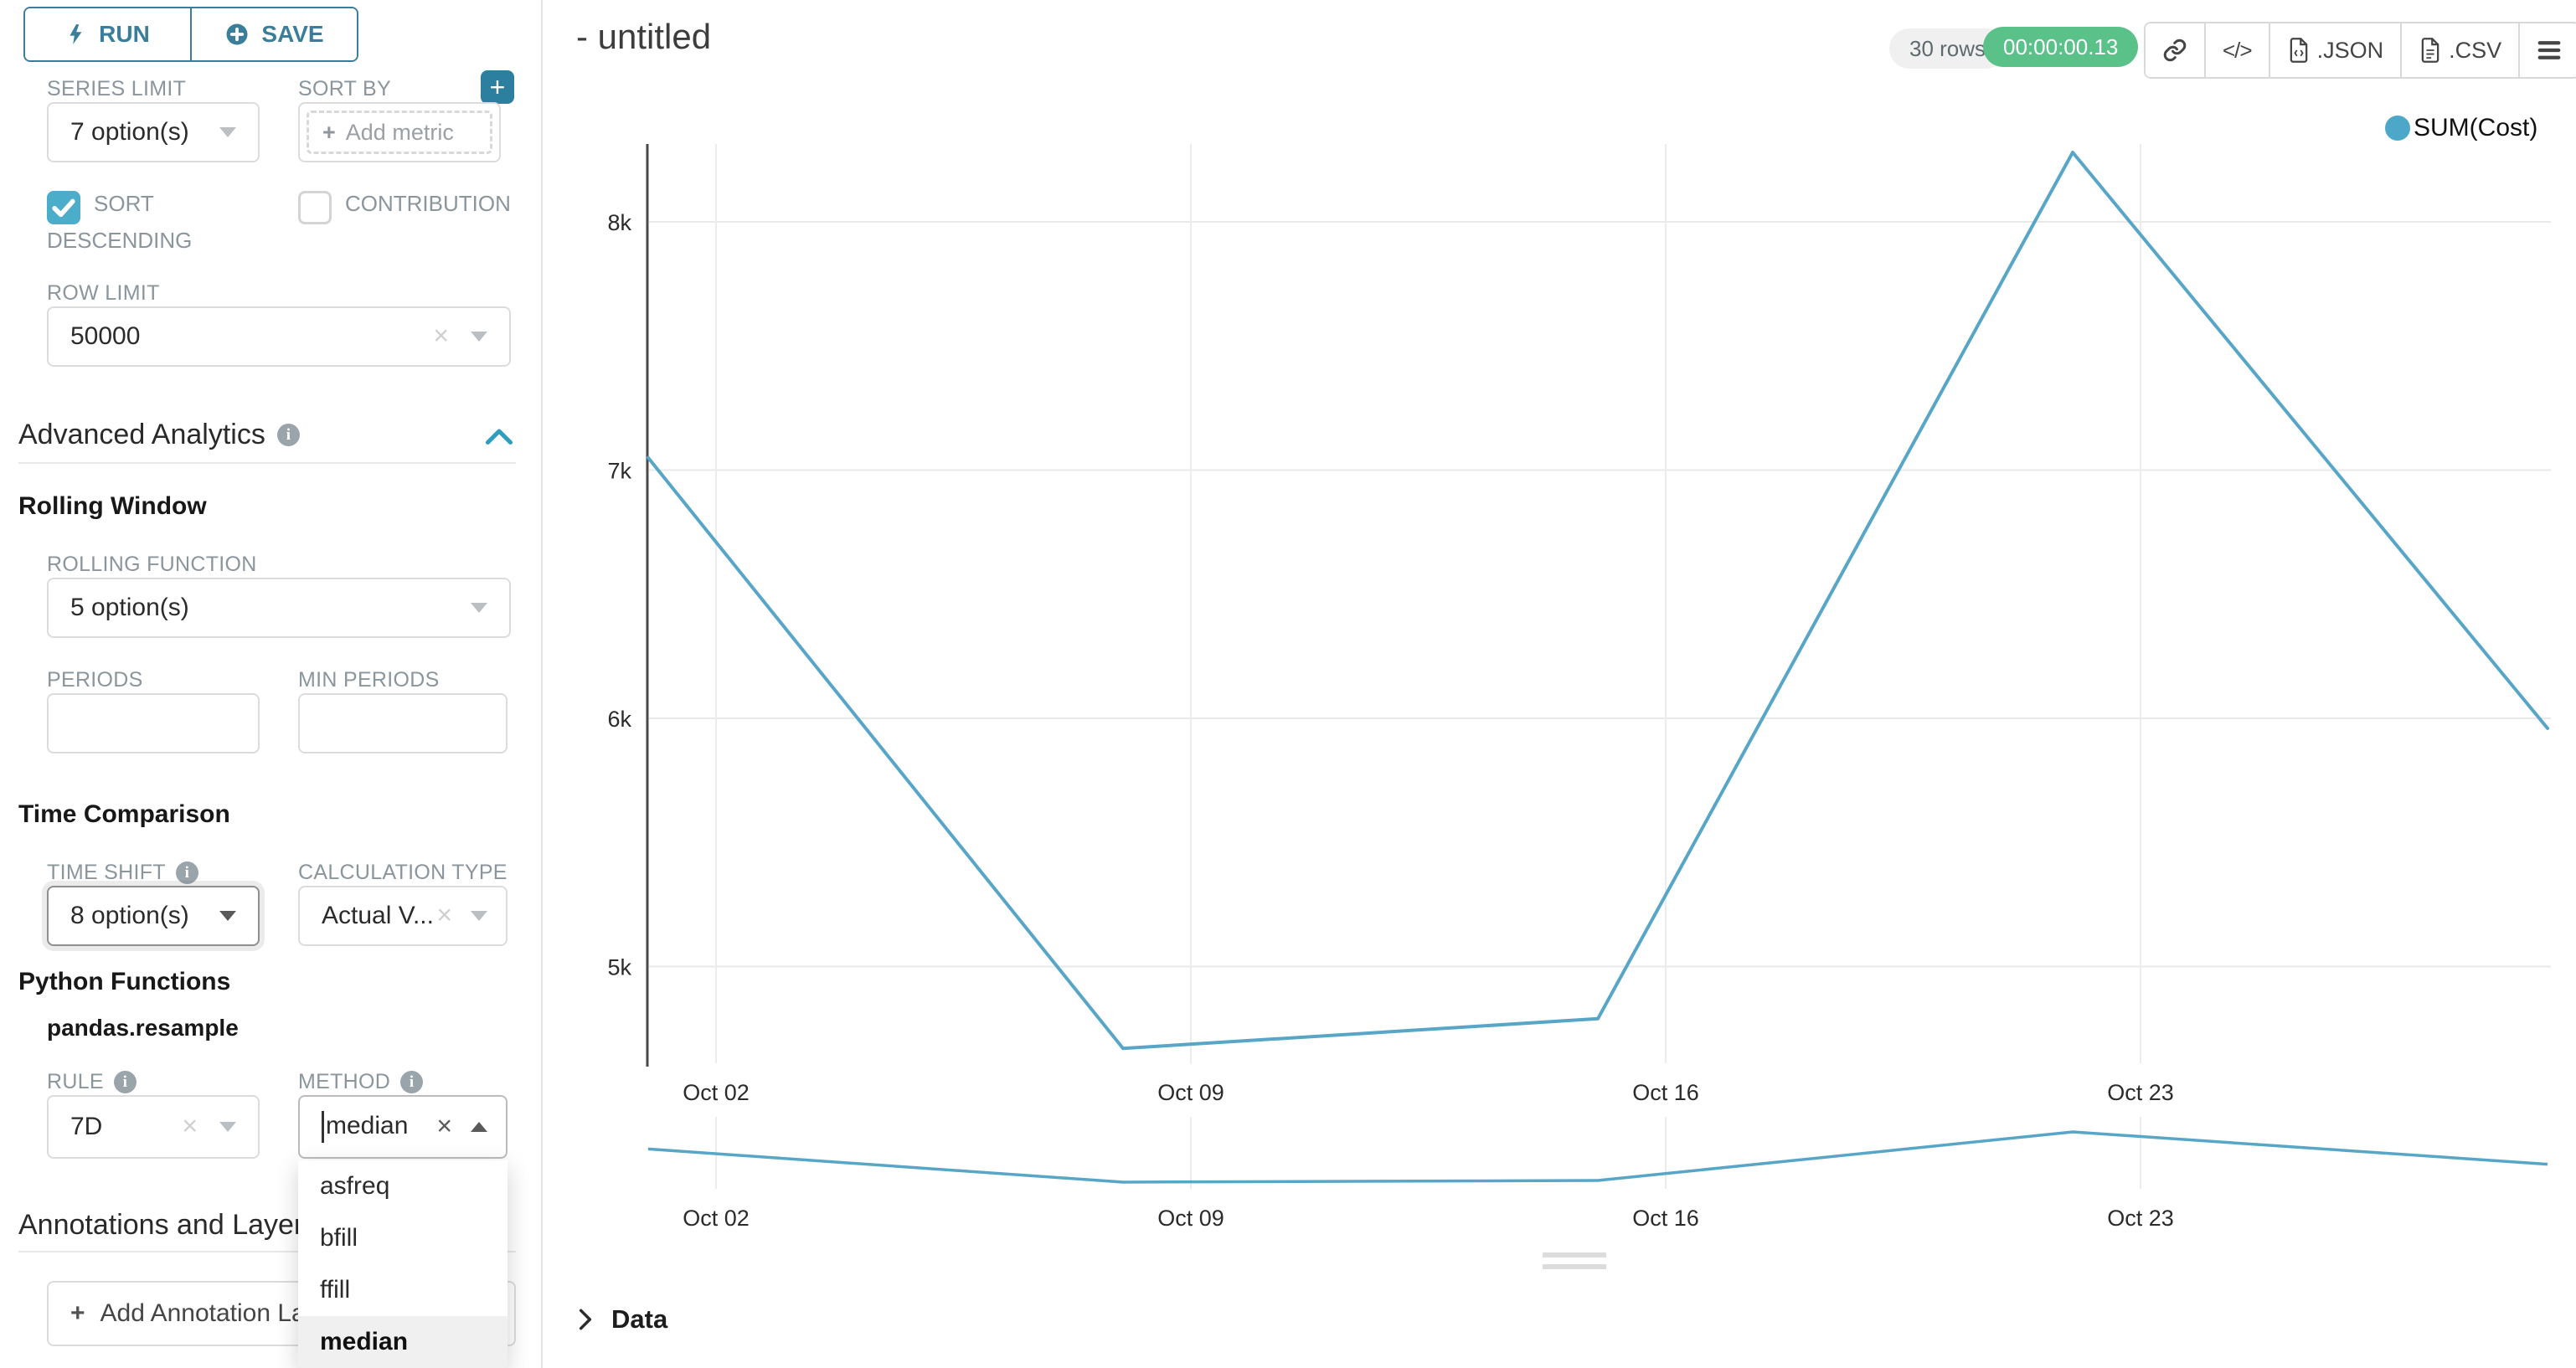  I want to click on query-timer-badge: 00:00:00.13, so click(2061, 47).